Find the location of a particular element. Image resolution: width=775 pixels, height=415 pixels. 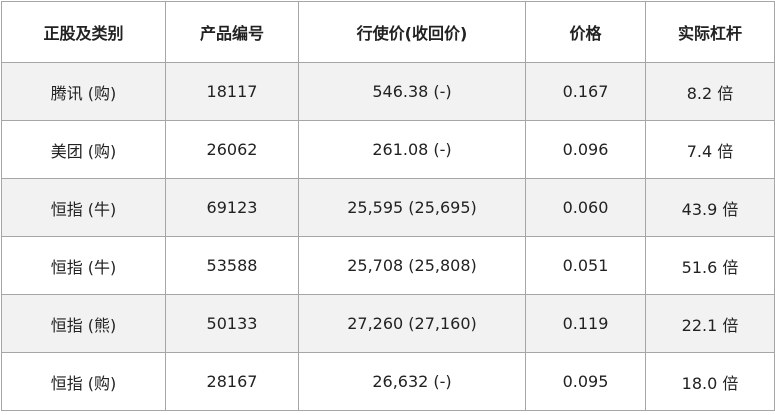

table-row: 美团 (购) 26062 261.08 (-) 0.096 7.4 倍 is located at coordinates (388, 149).